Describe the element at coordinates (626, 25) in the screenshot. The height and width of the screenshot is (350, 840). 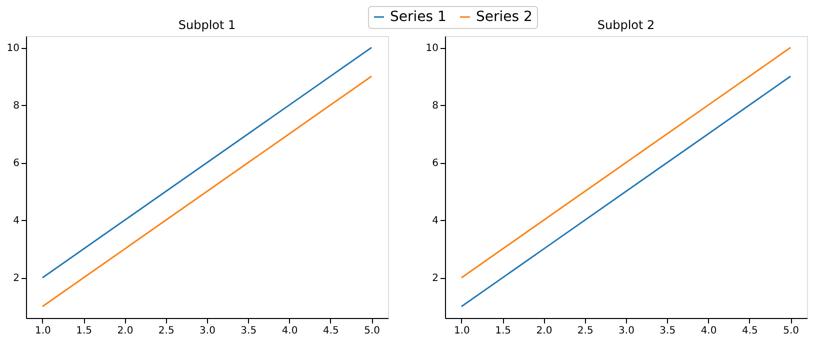
I see `chart-title: Subplot 2` at that location.